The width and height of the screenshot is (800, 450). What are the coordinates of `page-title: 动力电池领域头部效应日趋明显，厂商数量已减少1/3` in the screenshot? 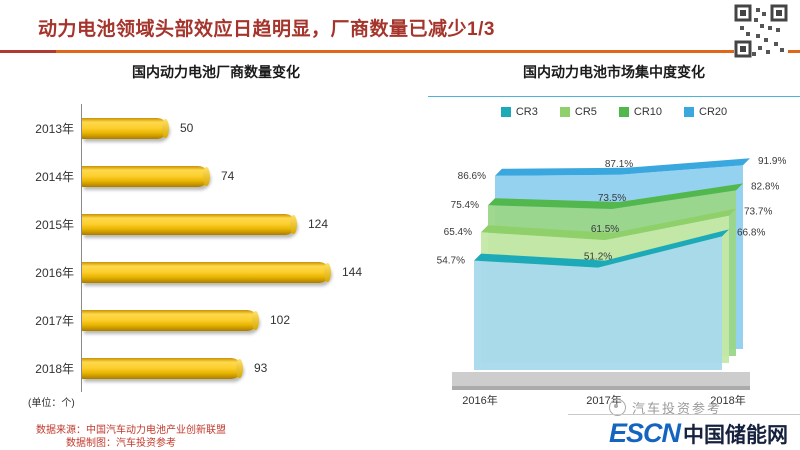 It's located at (266, 29).